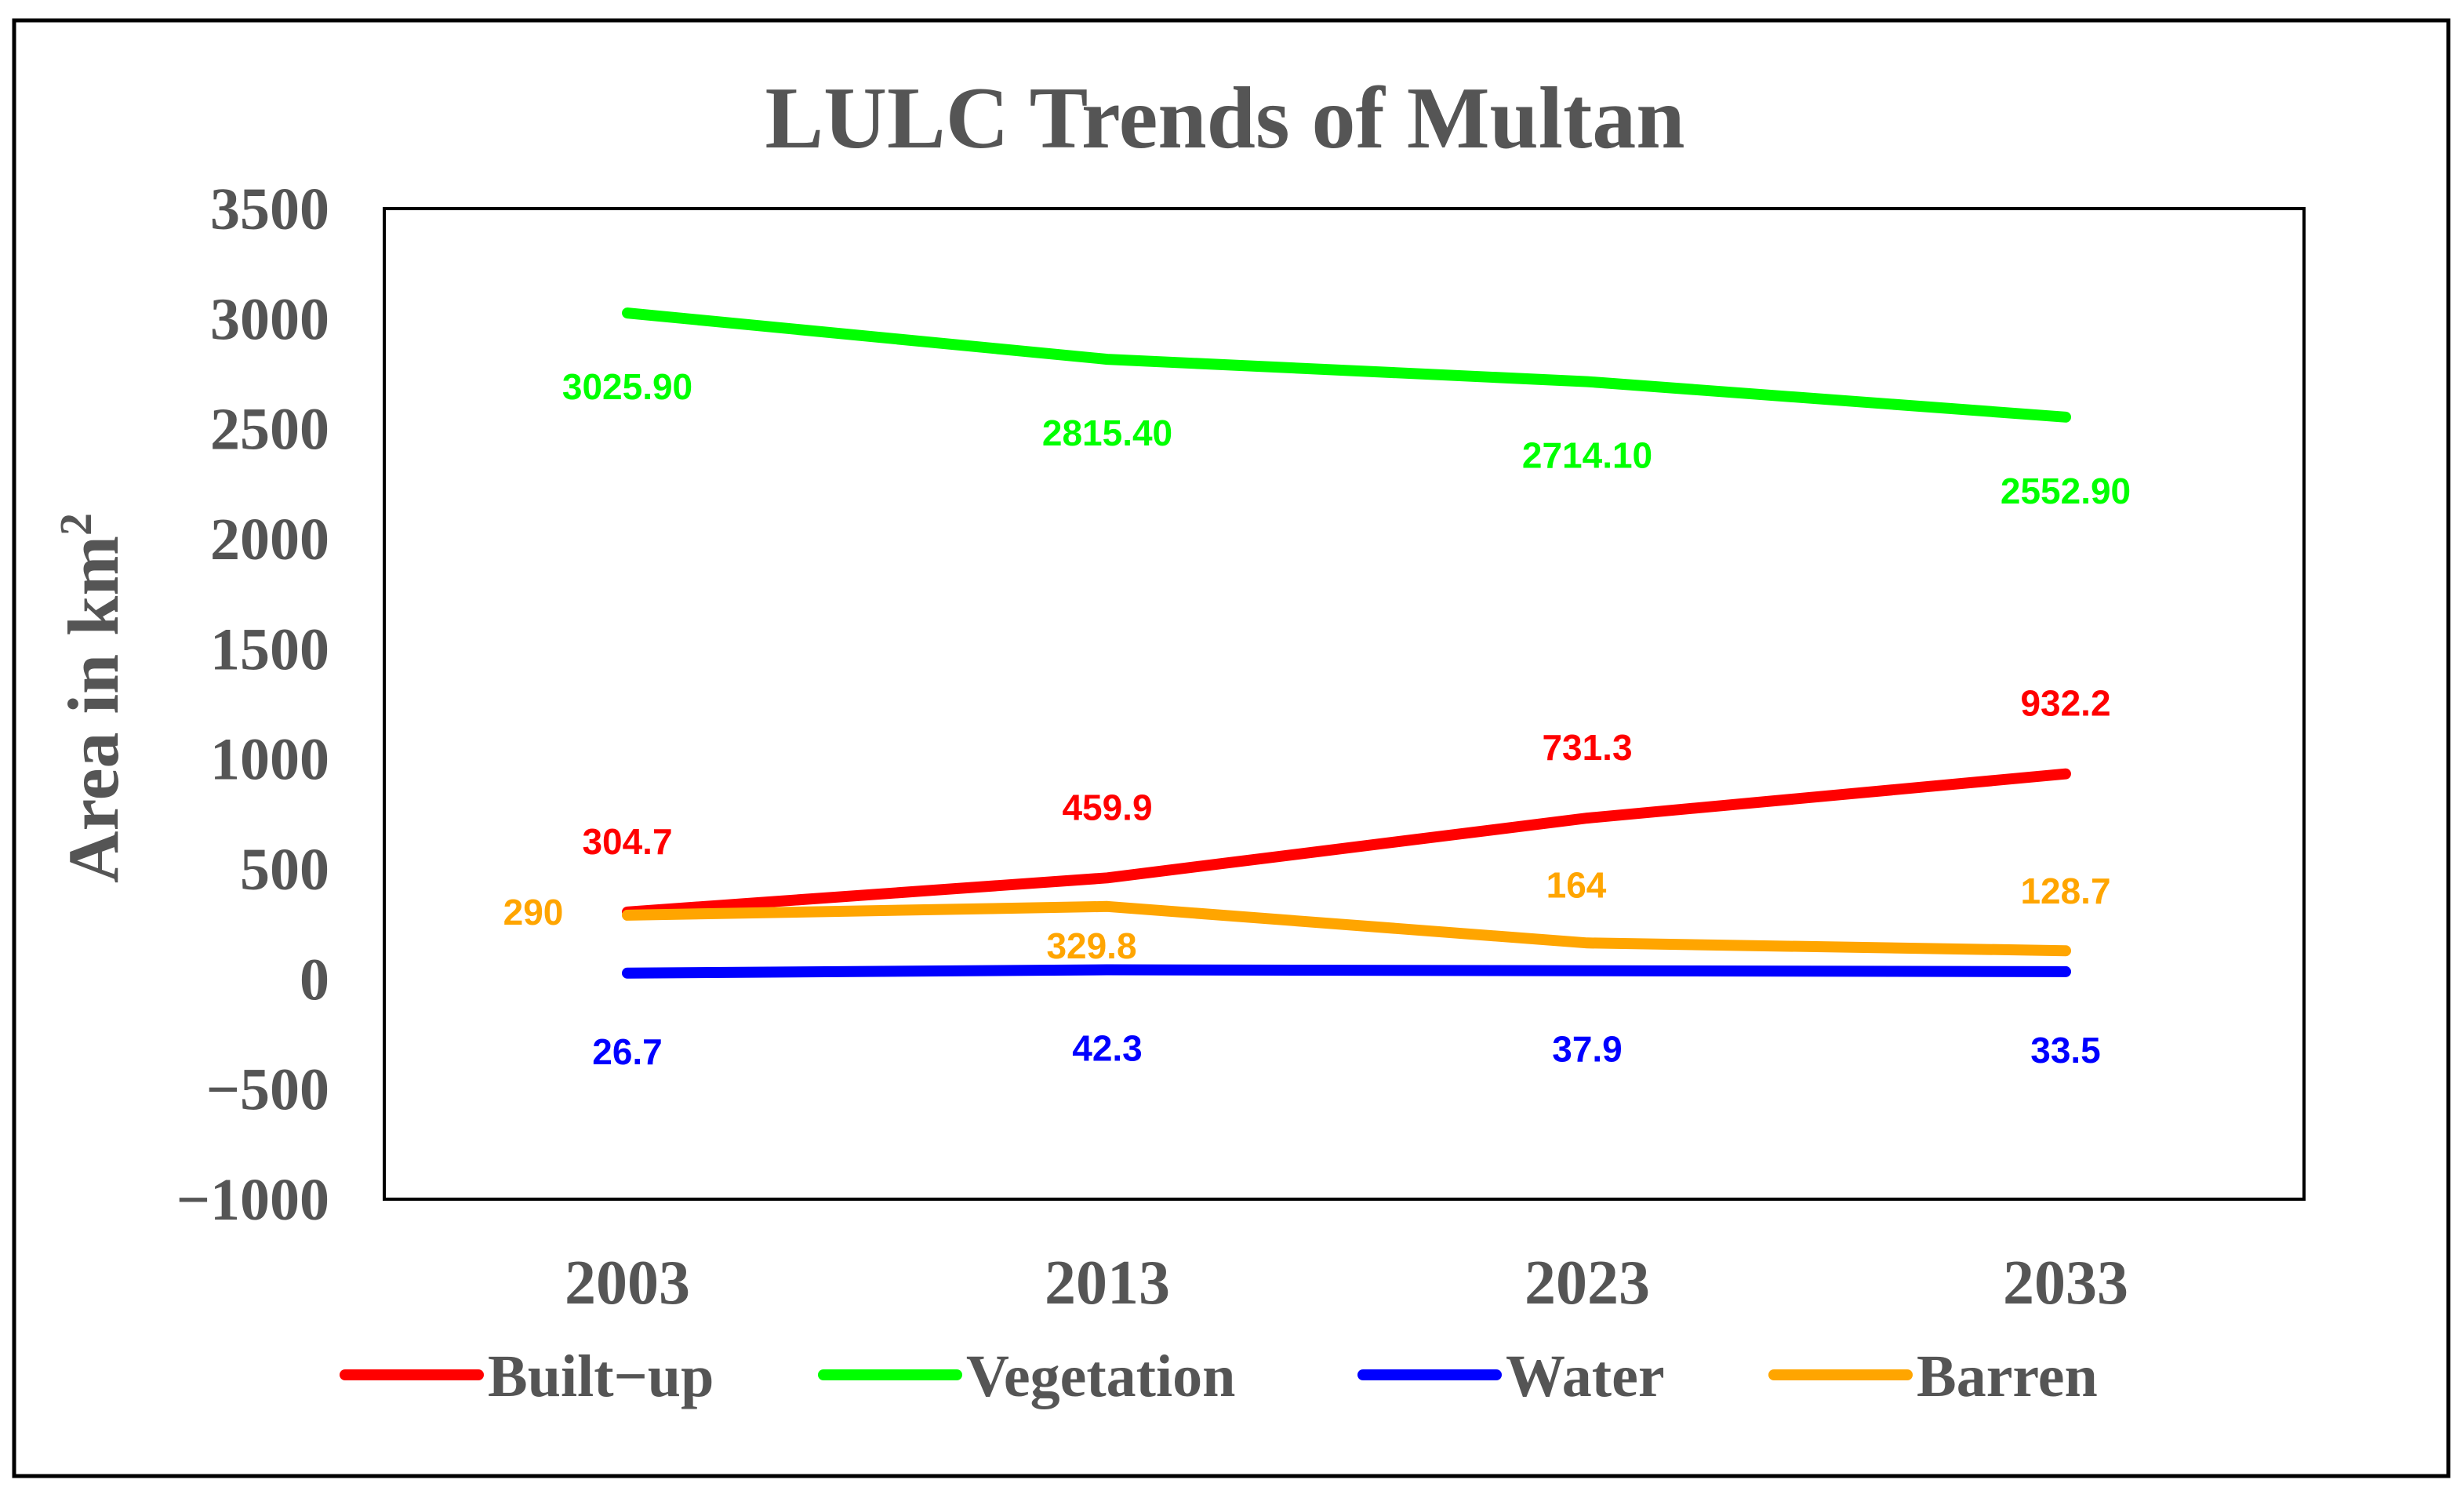  I want to click on x-tick-label: 2023, so click(1587, 1283).